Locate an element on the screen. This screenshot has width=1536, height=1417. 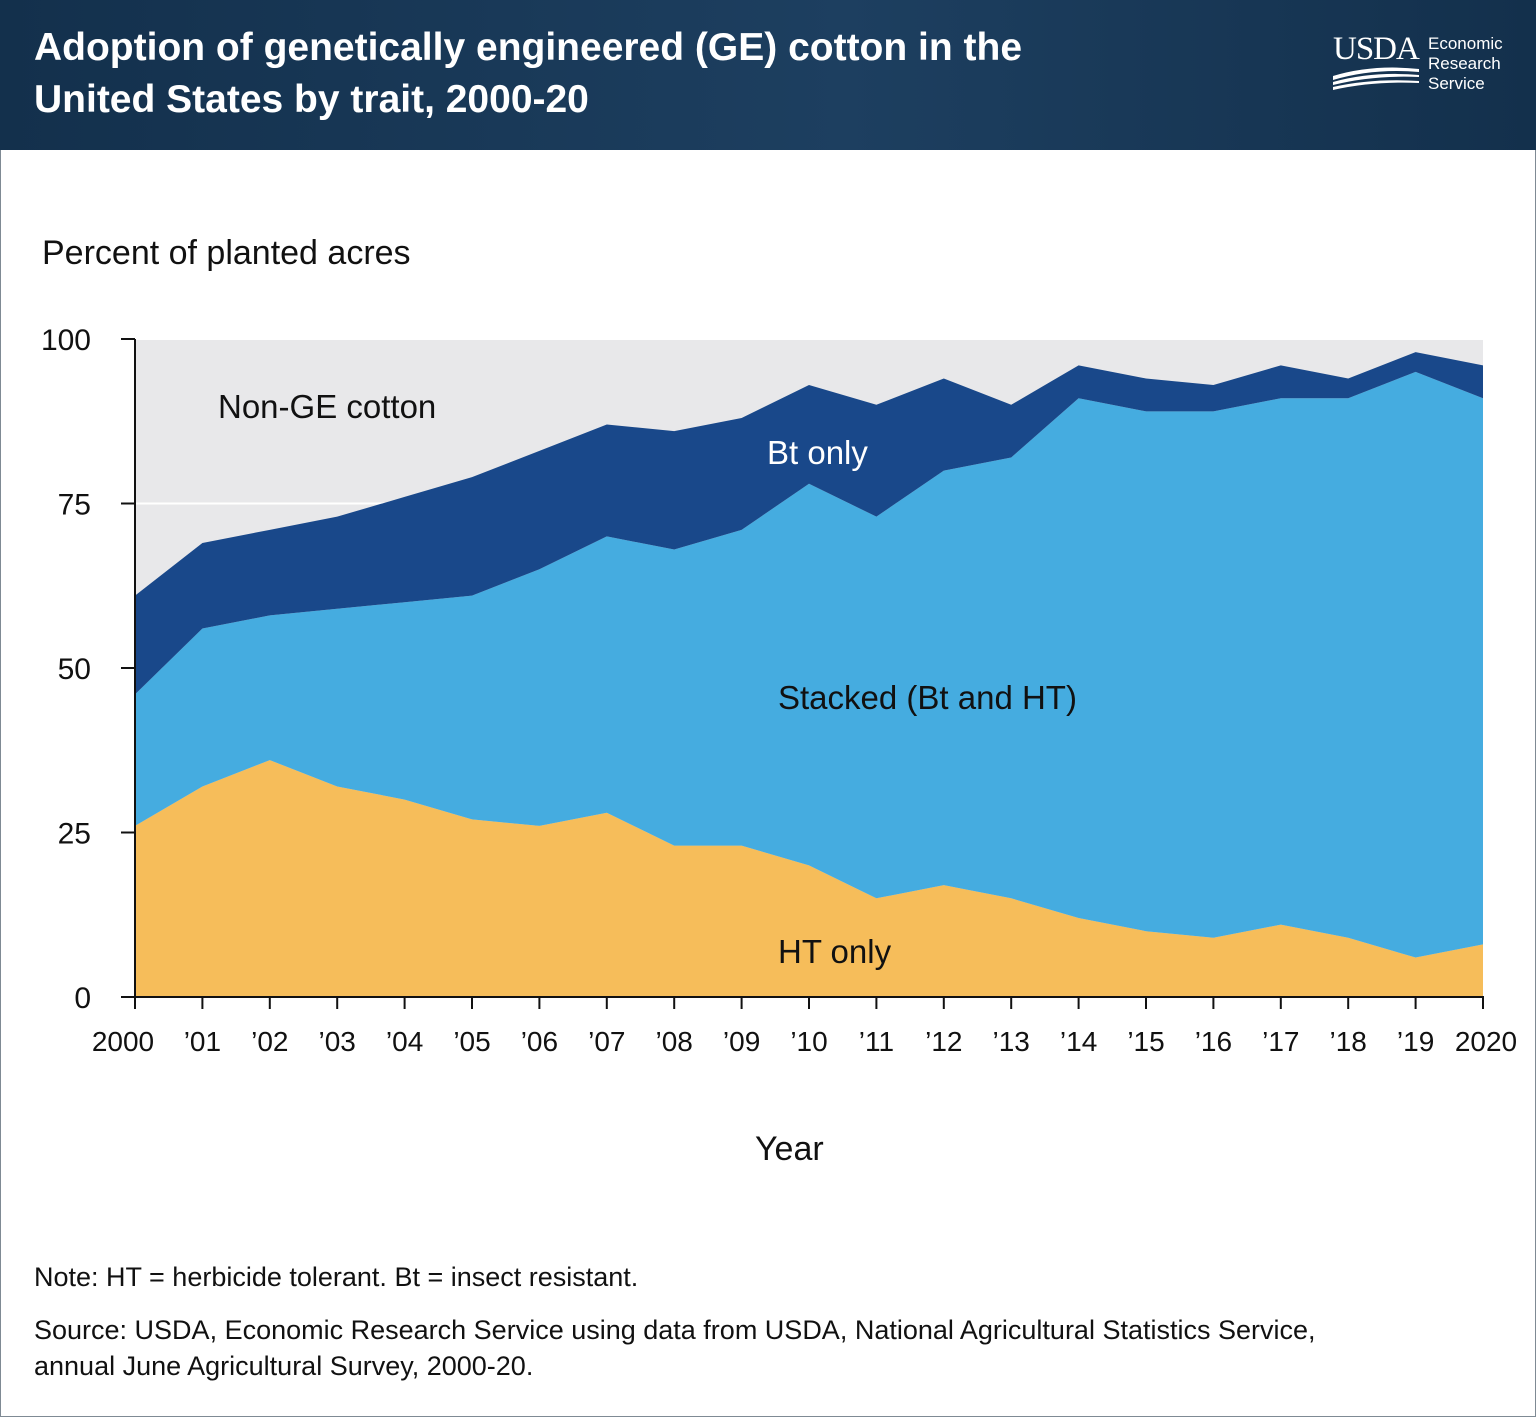
agency-name-line-2: Research is located at coordinates (1464, 63).